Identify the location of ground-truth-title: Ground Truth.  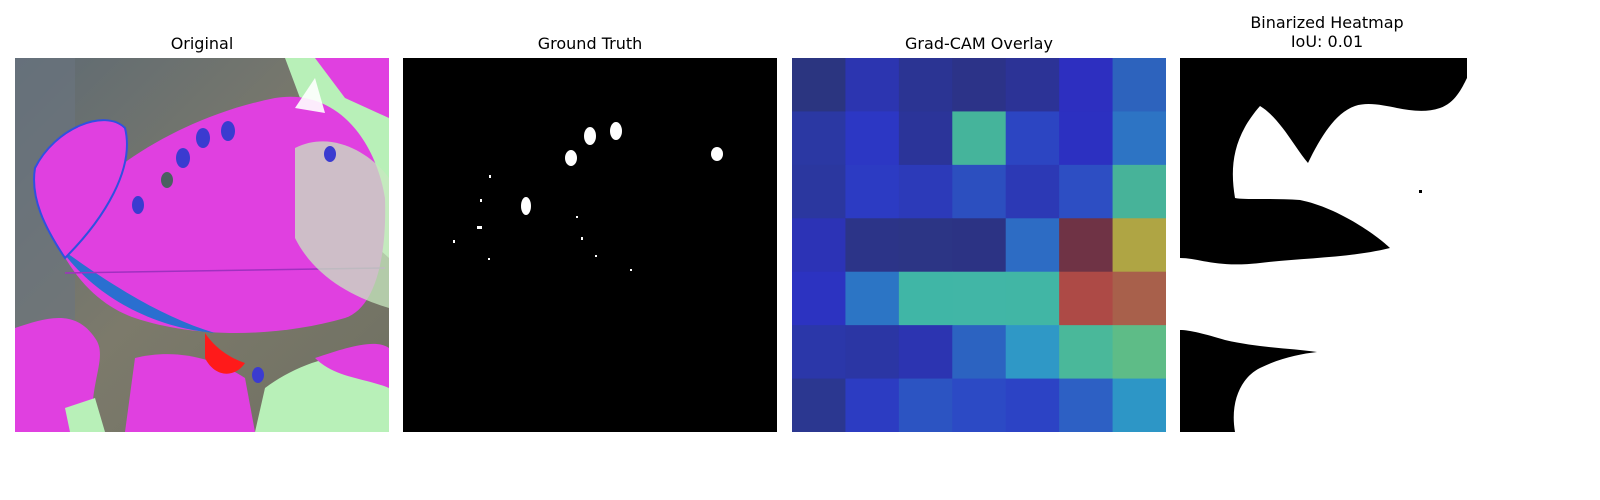
(590, 43).